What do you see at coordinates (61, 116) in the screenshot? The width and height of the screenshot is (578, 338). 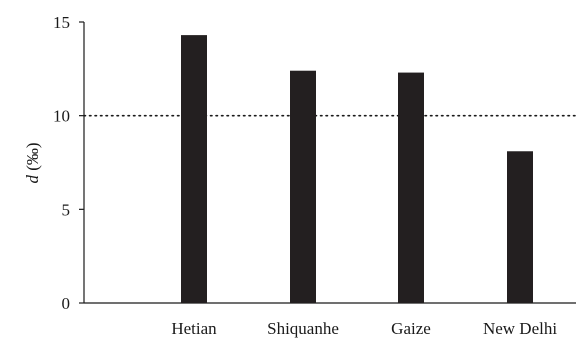 I see `y-tick-label: 10` at bounding box center [61, 116].